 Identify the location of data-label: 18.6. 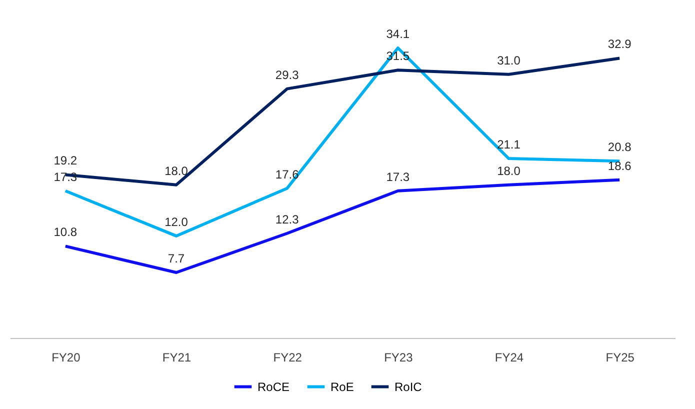
(620, 165).